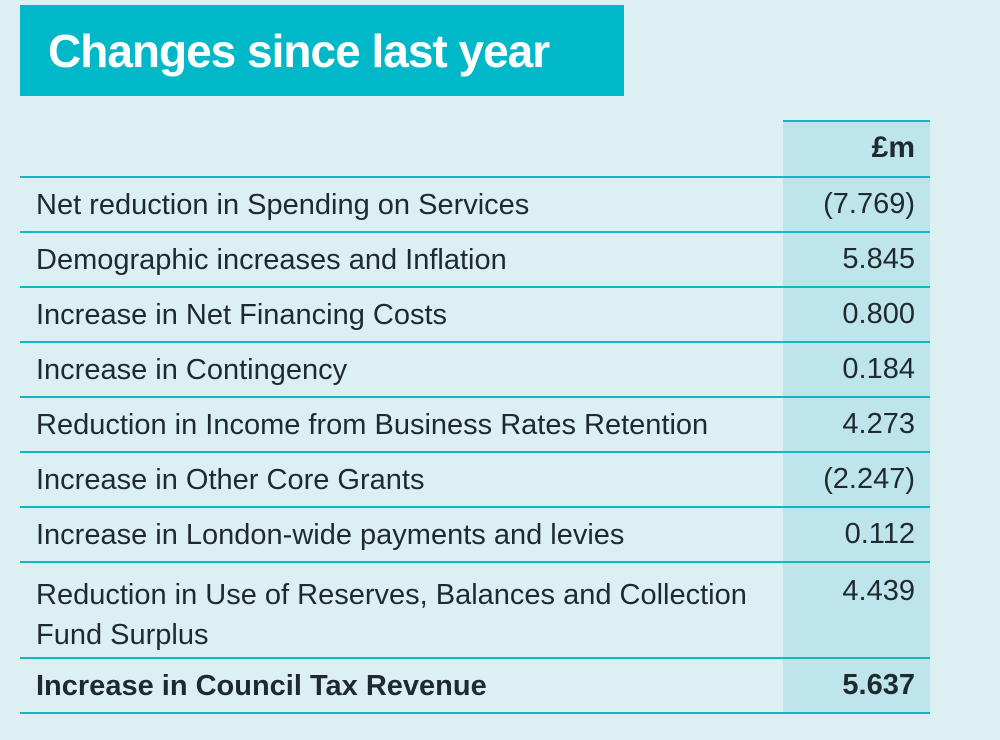 This screenshot has width=1000, height=740. Describe the element at coordinates (878, 369) in the screenshot. I see `row-value: 0.184` at that location.